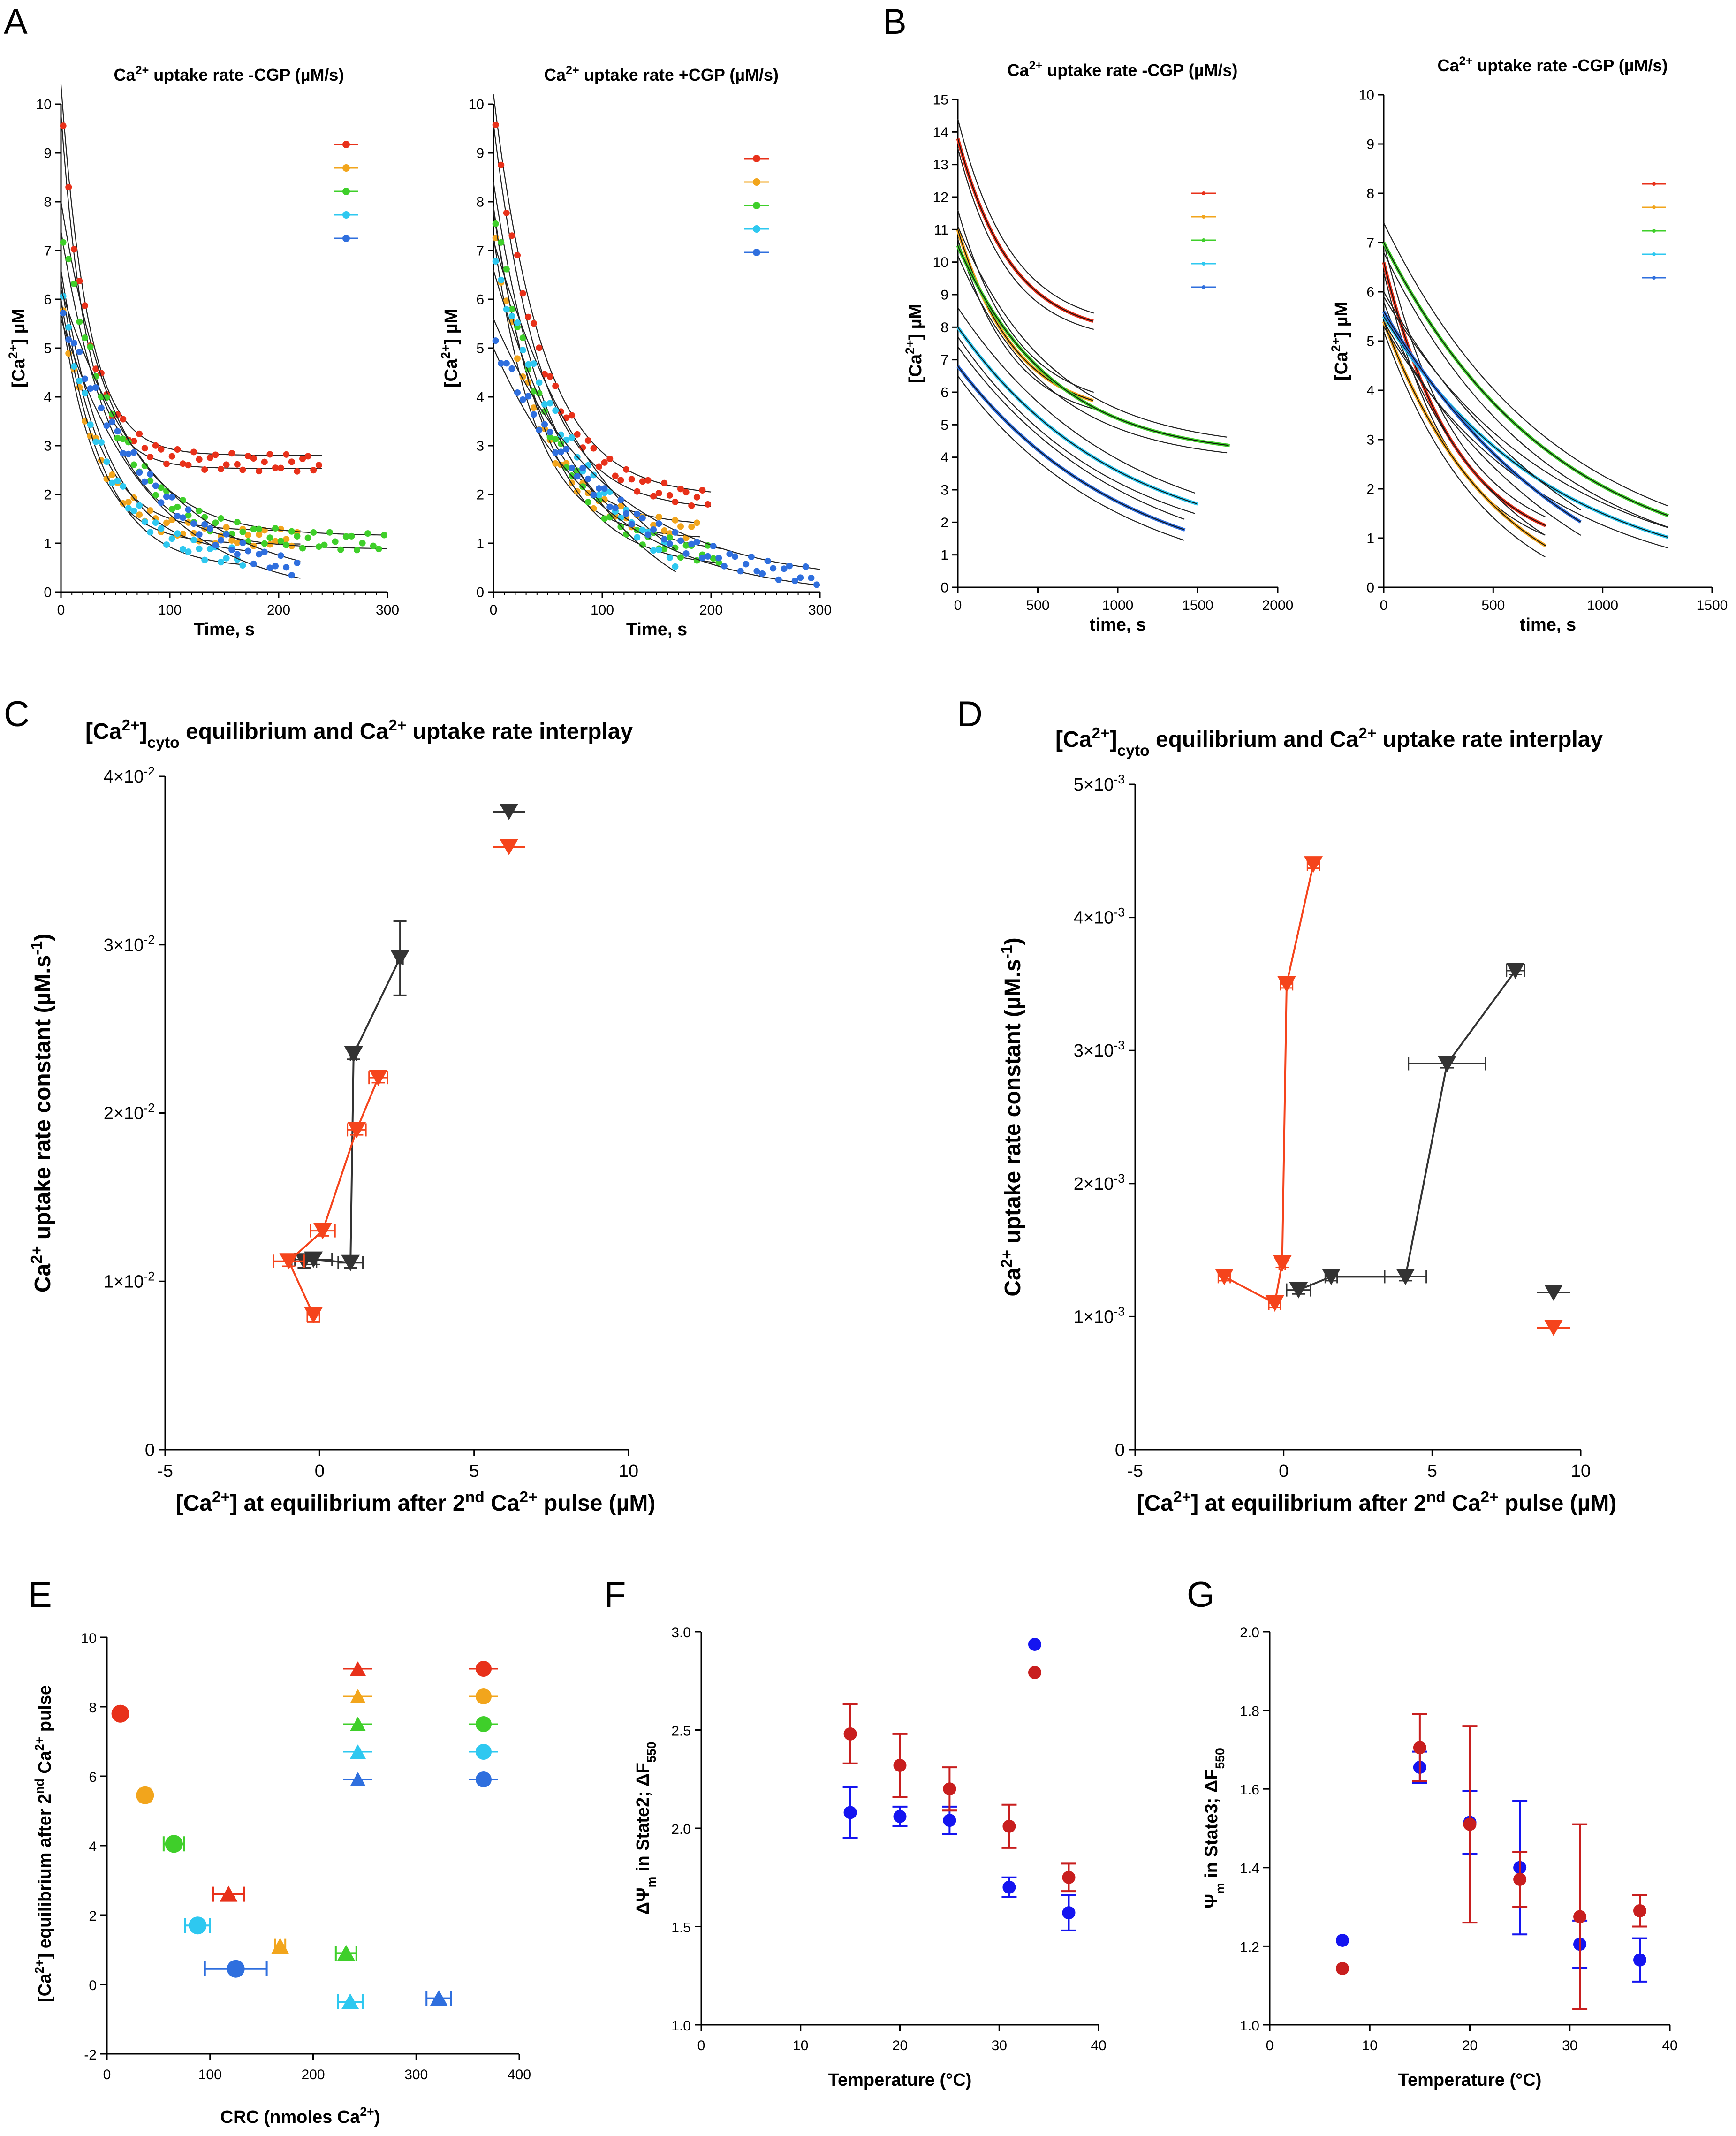 The image size is (1736, 2136). What do you see at coordinates (480, 593) in the screenshot?
I see `panel-A2-y-tick-label: 0` at bounding box center [480, 593].